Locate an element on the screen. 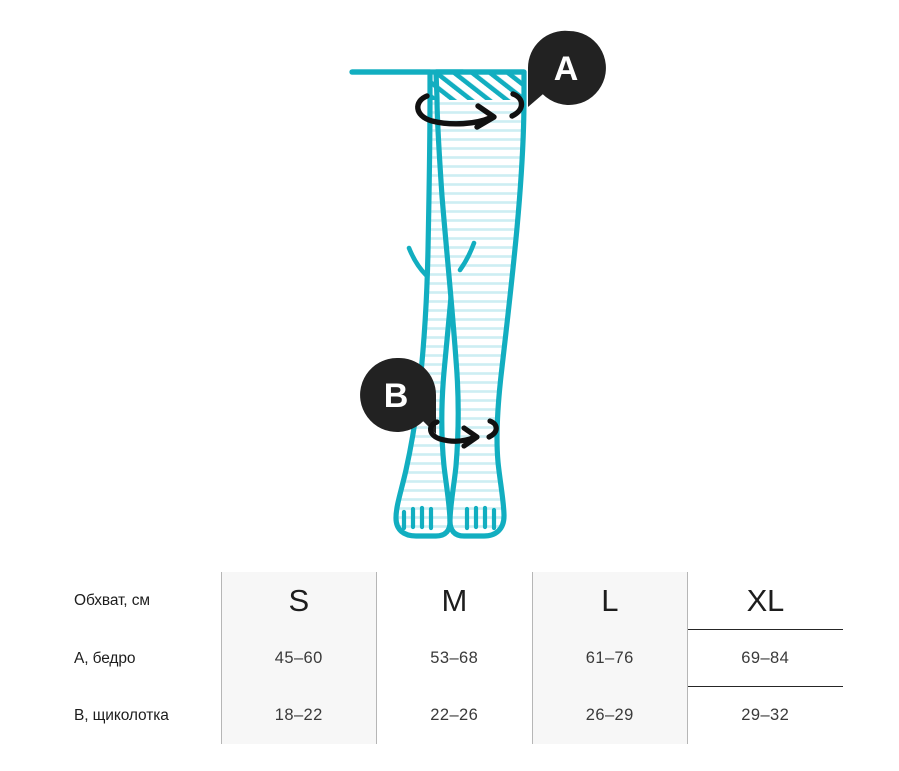 This screenshot has width=899, height=771. cell-thigh-xl: 69–84 is located at coordinates (765, 658).